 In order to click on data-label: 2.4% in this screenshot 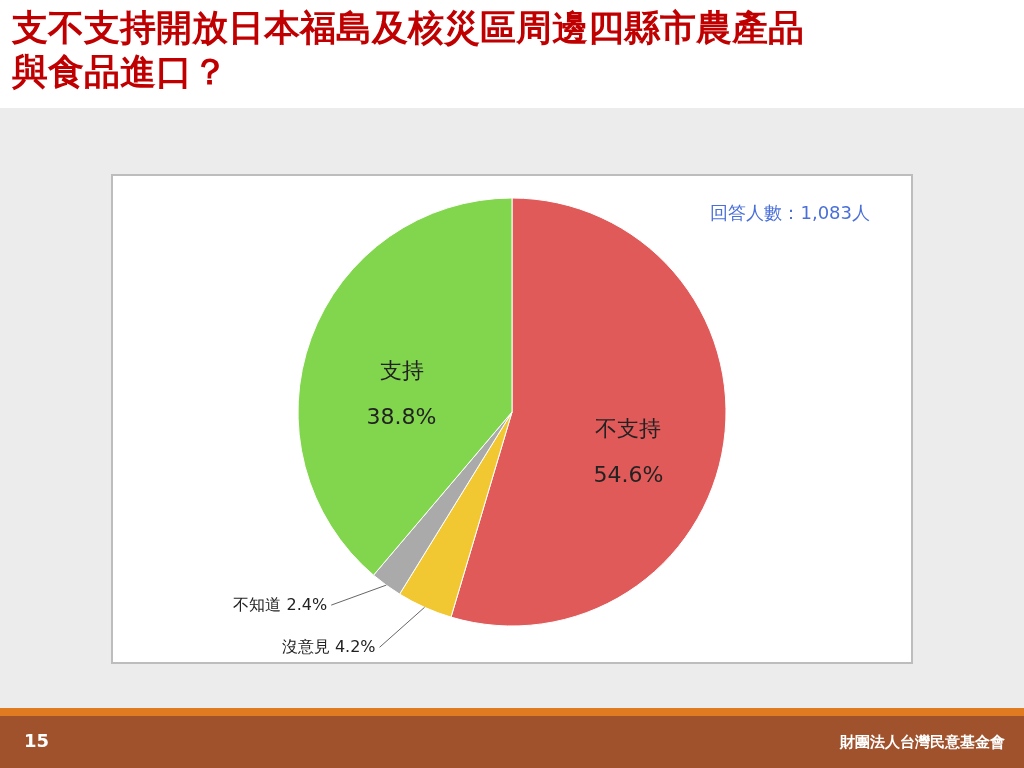, I will do `click(307, 605)`.